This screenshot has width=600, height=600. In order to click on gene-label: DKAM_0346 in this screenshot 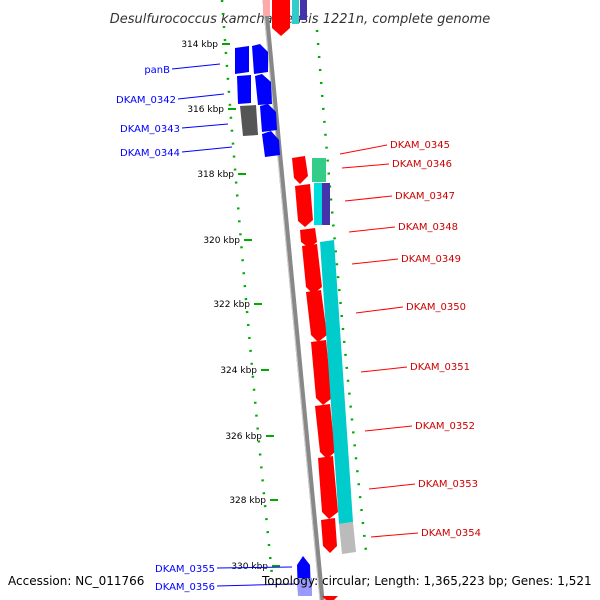, I will do `click(422, 164)`.